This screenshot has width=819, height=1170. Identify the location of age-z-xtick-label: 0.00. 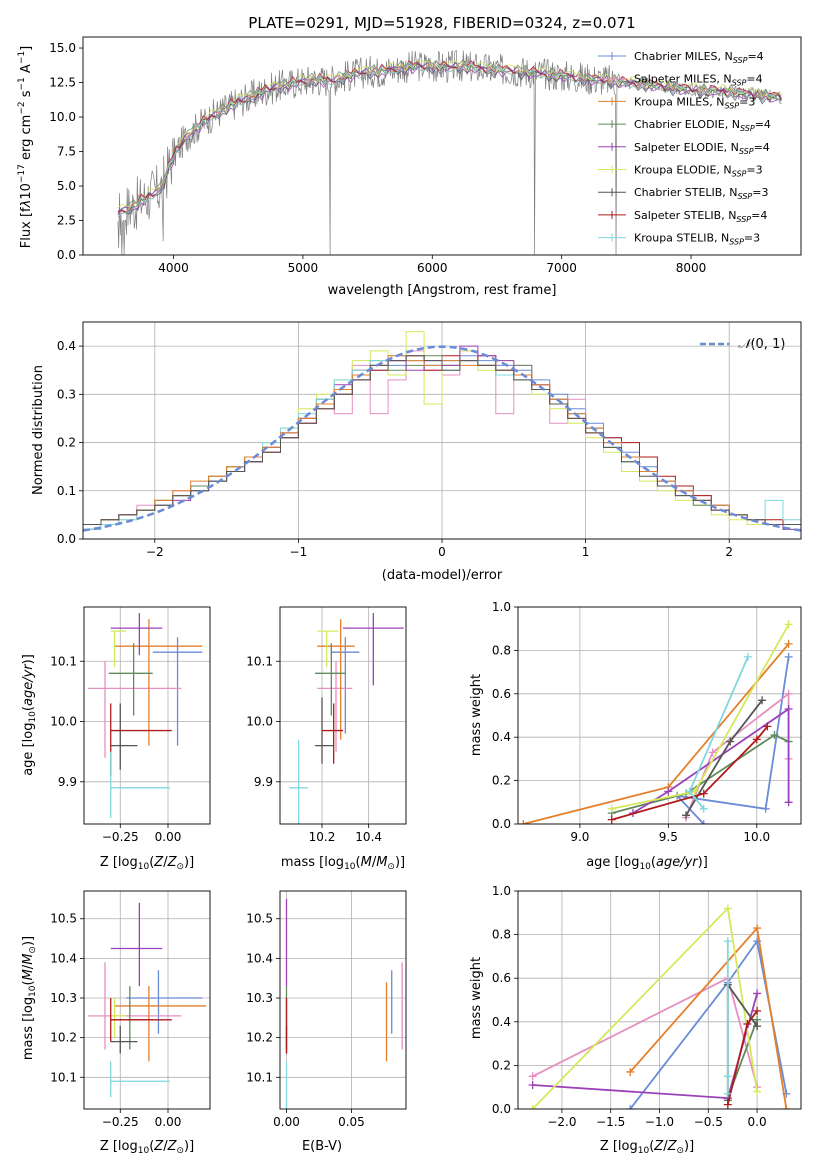
(168, 837).